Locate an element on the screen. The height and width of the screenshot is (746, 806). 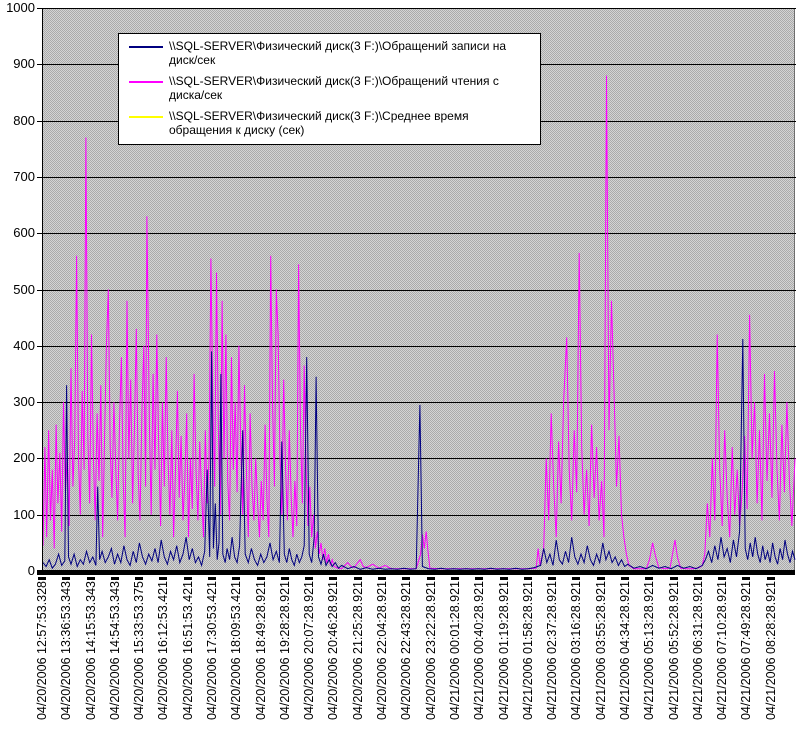
x-axis-label: 04/20/2006 20:46:28.921 is located at coordinates (333, 651).